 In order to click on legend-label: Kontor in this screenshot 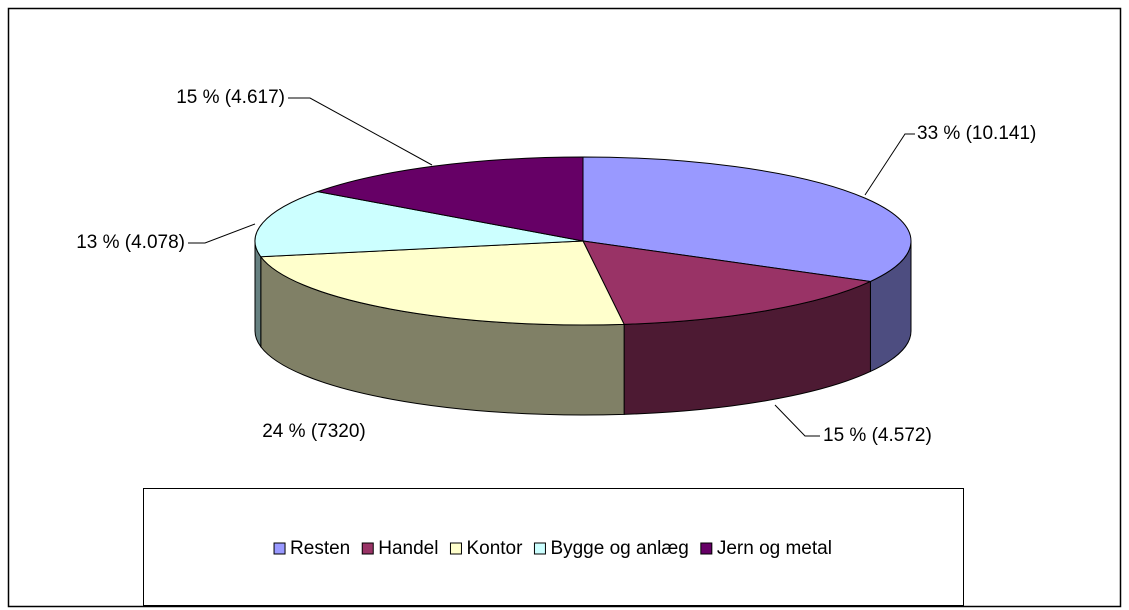, I will do `click(494, 548)`.